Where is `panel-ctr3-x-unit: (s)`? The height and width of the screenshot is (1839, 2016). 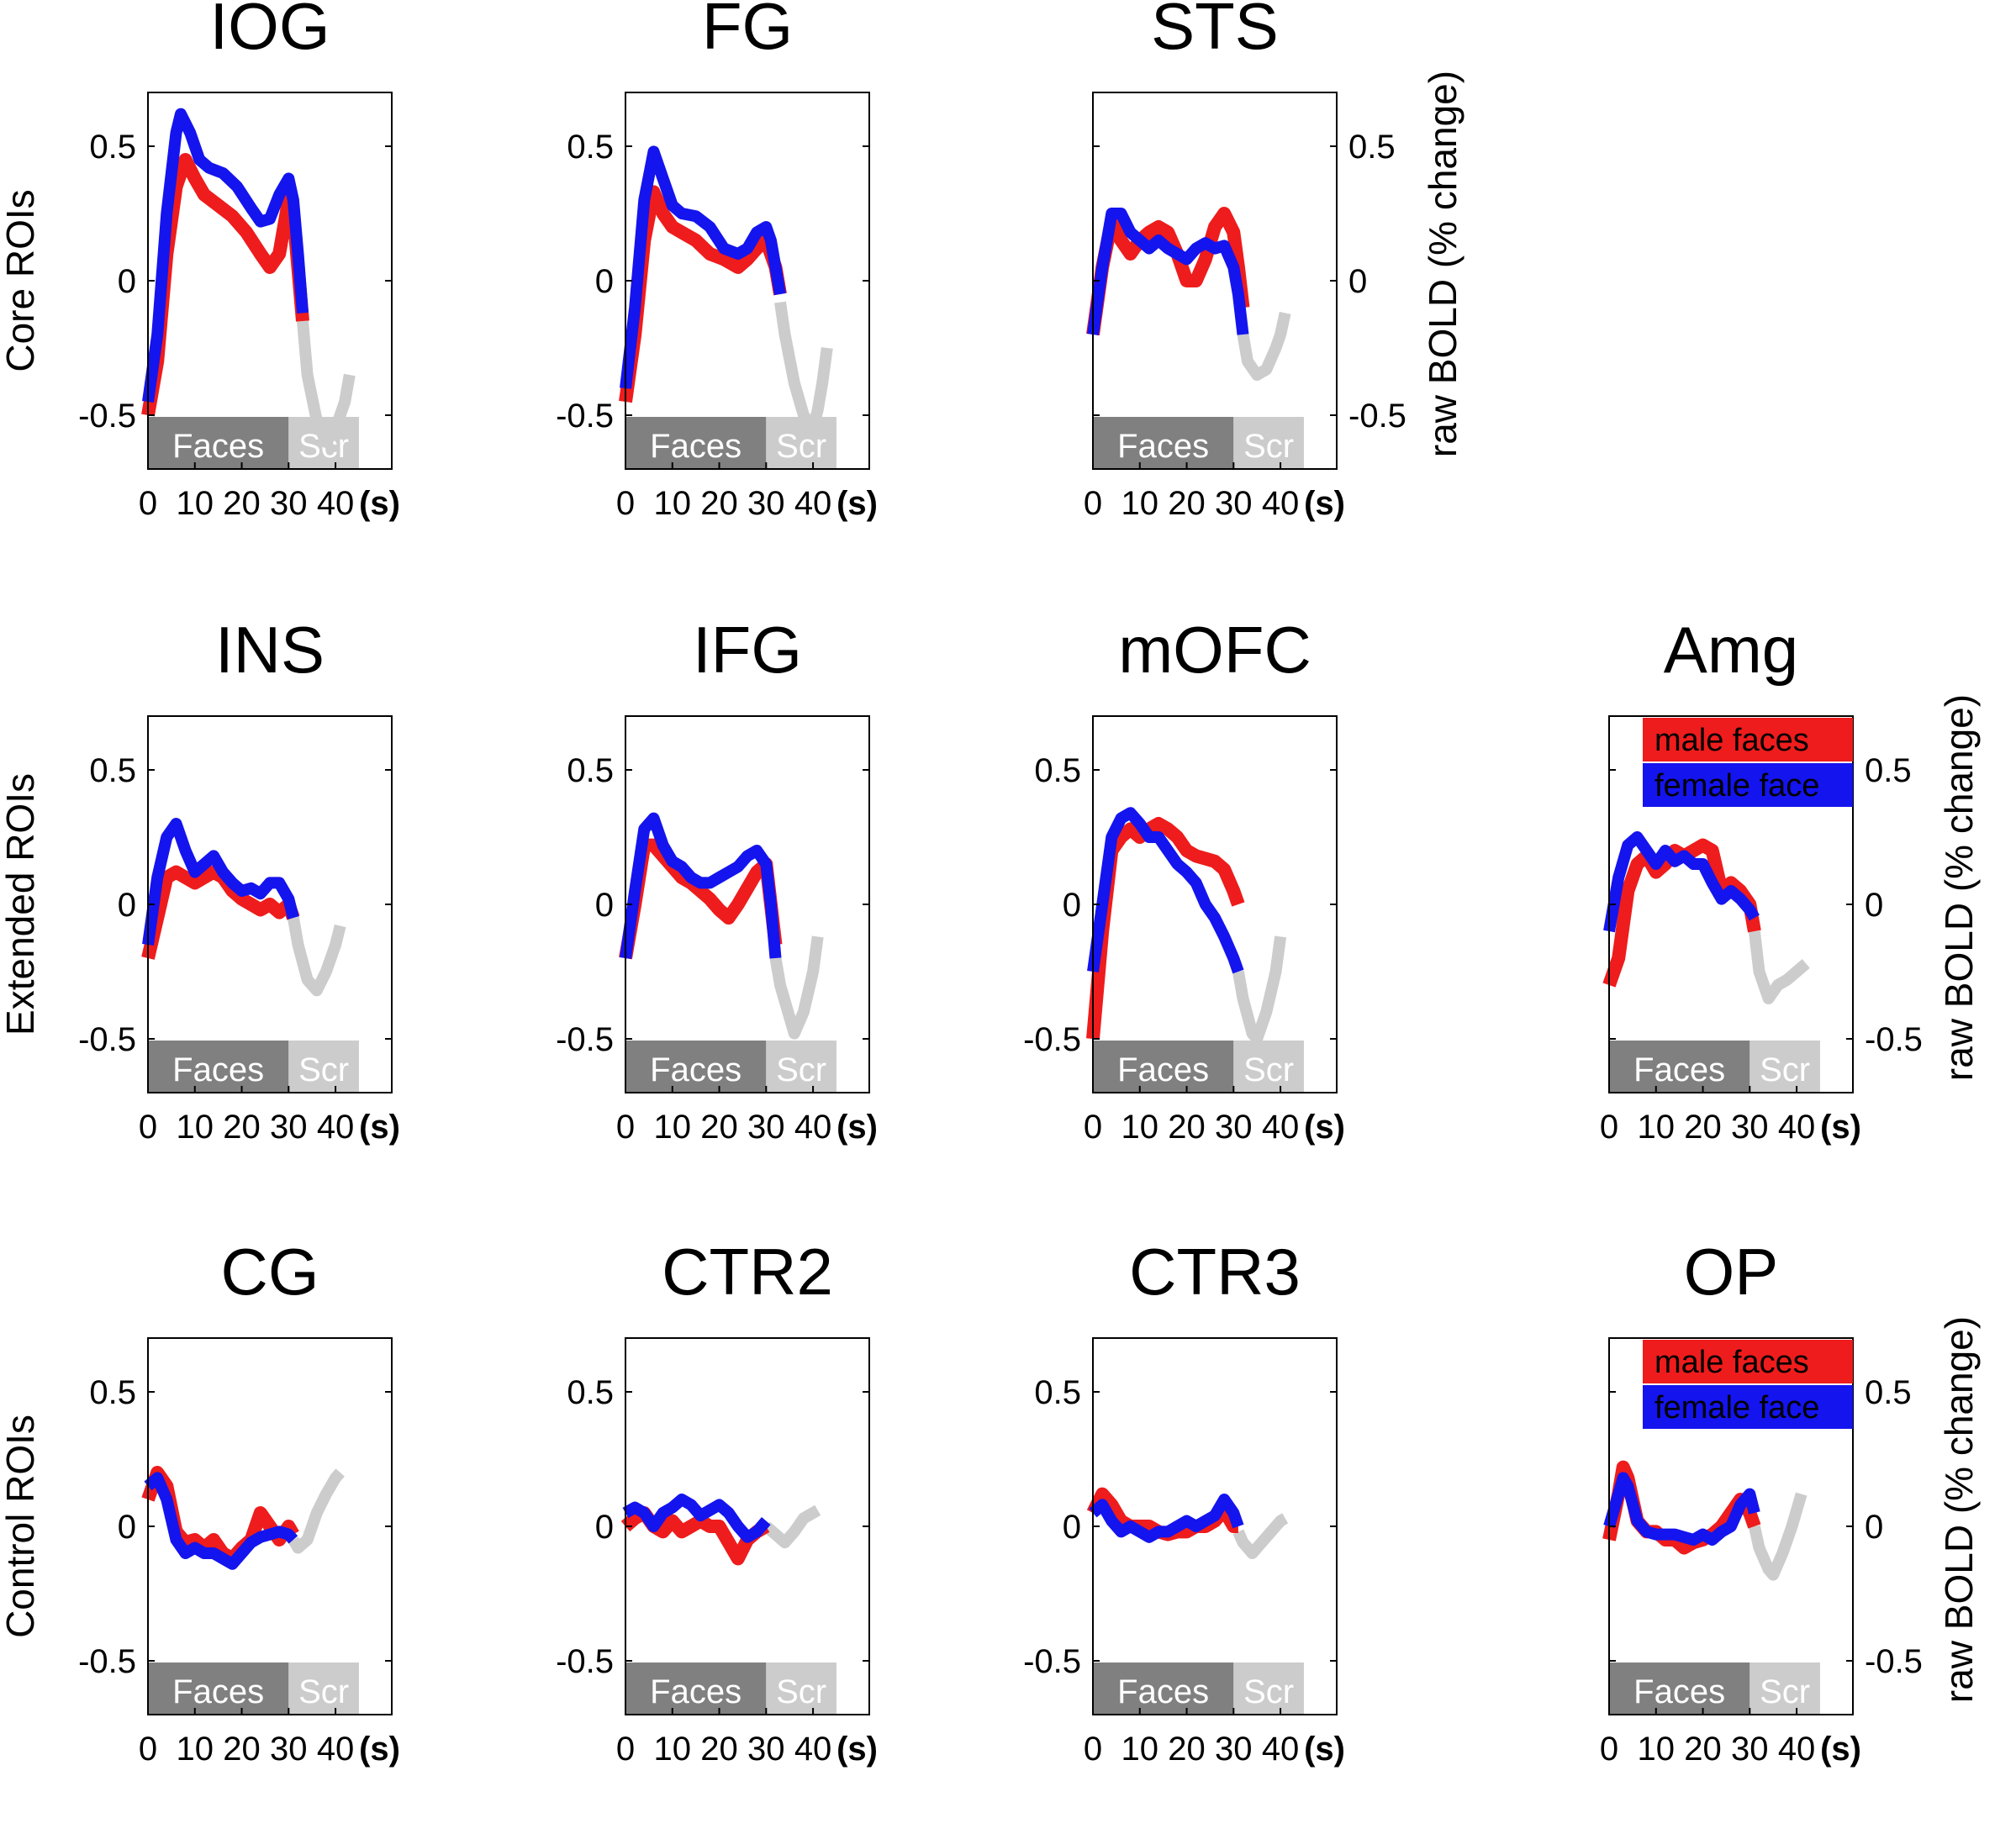 panel-ctr3-x-unit: (s) is located at coordinates (1324, 1749).